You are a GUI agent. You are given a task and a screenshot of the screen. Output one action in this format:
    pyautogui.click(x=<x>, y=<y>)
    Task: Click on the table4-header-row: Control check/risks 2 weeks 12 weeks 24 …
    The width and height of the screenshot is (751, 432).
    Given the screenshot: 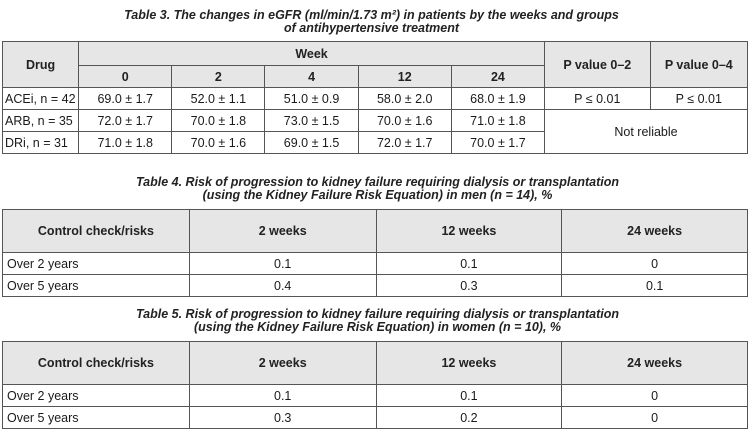 What is the action you would take?
    pyautogui.click(x=375, y=231)
    